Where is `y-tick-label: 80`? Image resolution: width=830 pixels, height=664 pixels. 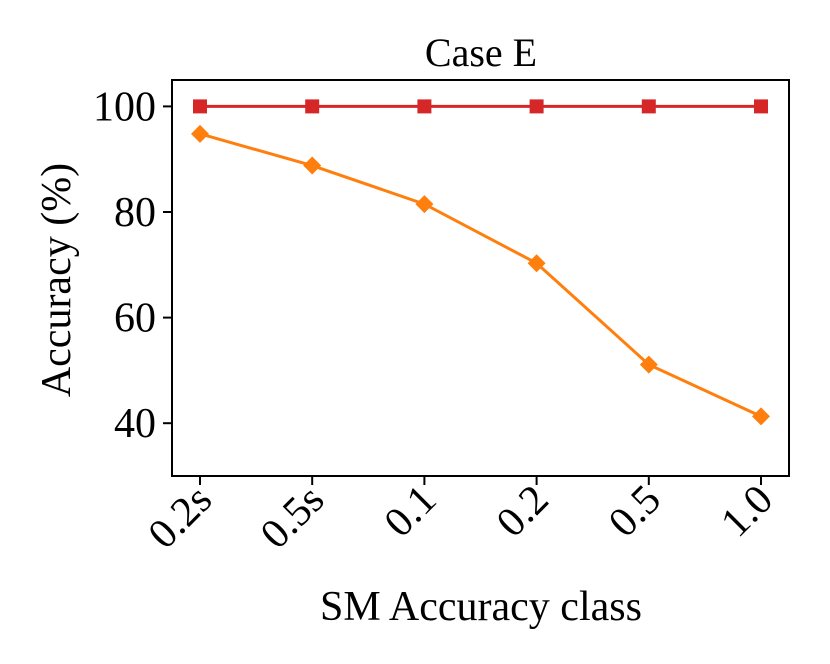 y-tick-label: 80 is located at coordinates (135, 213).